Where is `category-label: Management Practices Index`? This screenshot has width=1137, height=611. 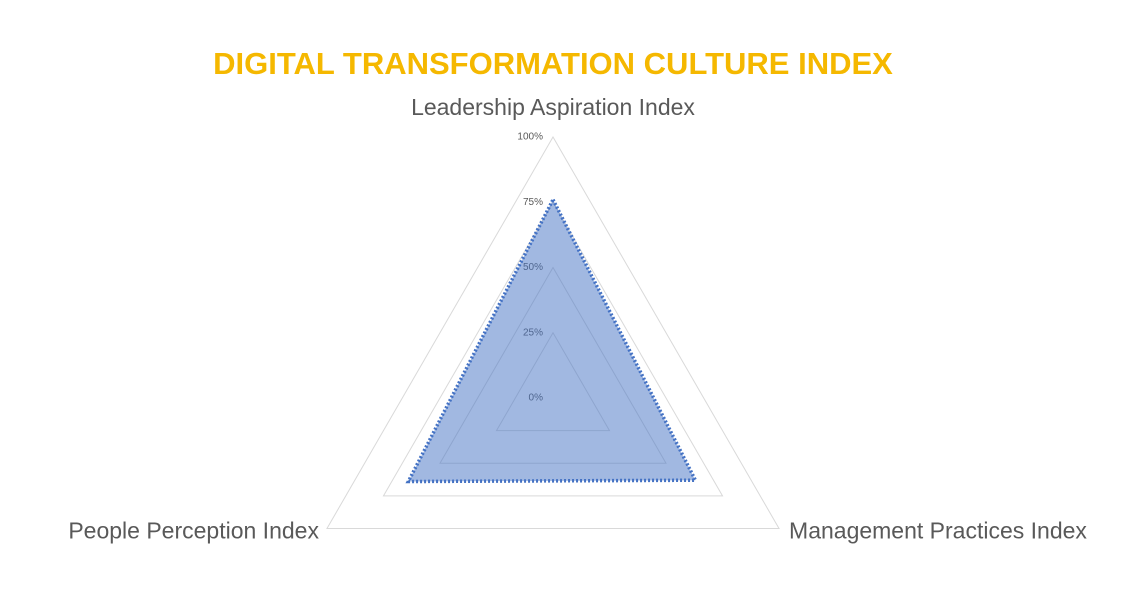 category-label: Management Practices Index is located at coordinates (938, 531).